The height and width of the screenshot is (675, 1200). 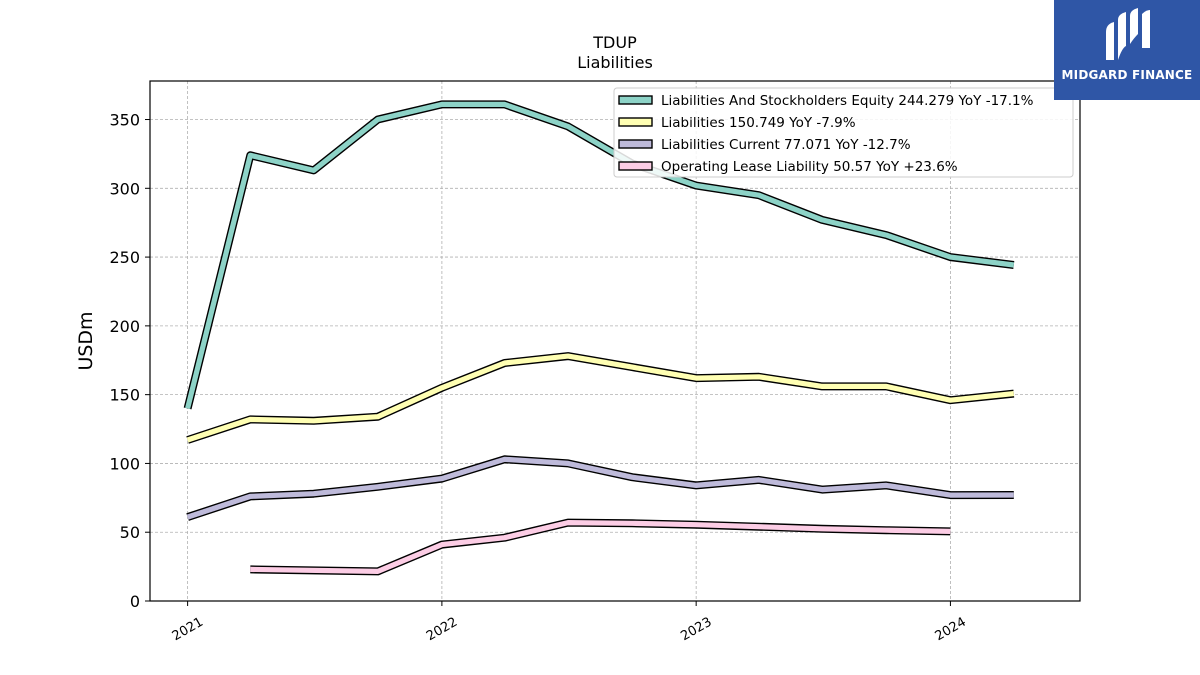 What do you see at coordinates (1127, 75) in the screenshot?
I see `brand-logo-text: MIDGARD FINANCE` at bounding box center [1127, 75].